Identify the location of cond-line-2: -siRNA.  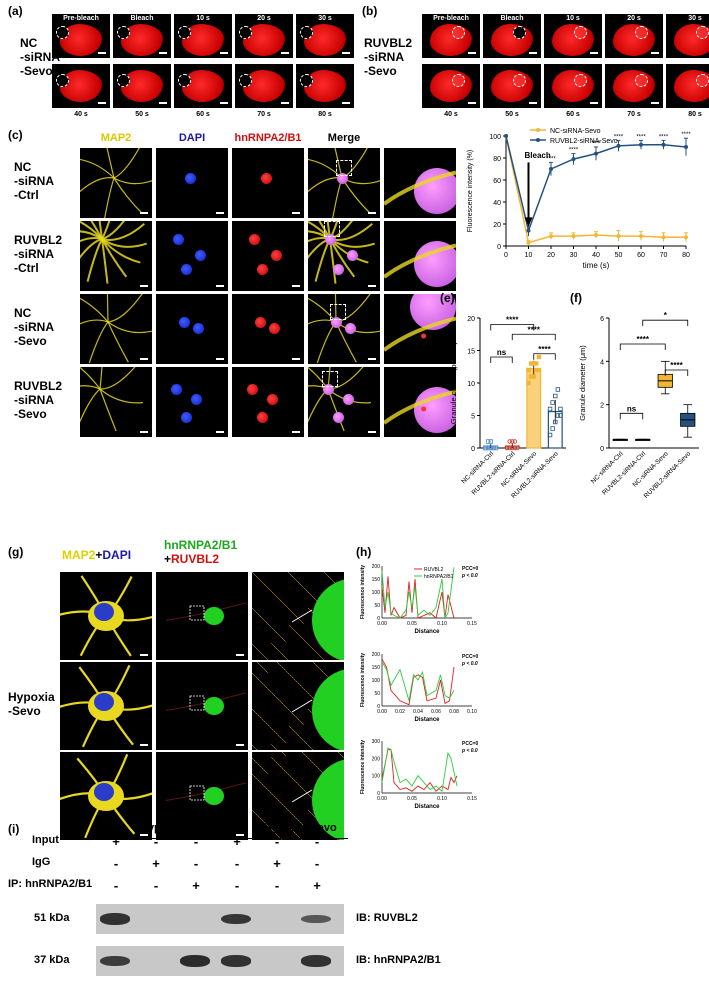
(384, 57).